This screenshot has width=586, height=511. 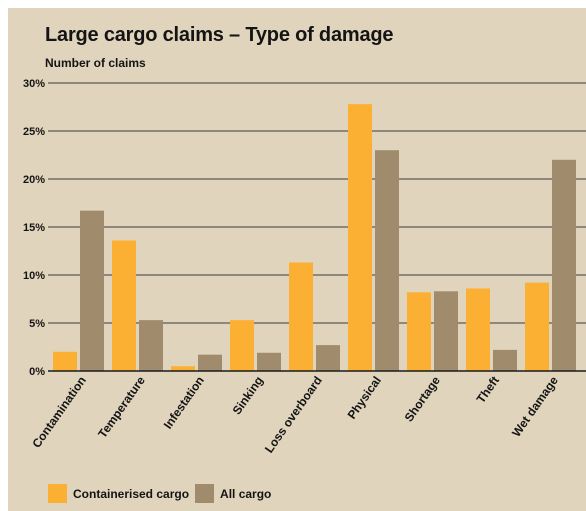 I want to click on y-tick-label: 10%, so click(x=34, y=276).